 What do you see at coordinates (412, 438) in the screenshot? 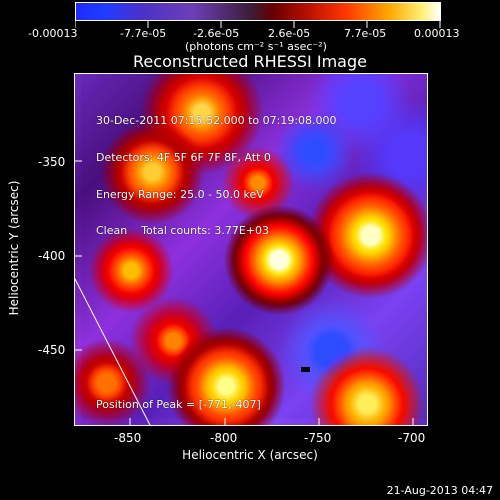
I see `x-tick-label-700: -700` at bounding box center [412, 438].